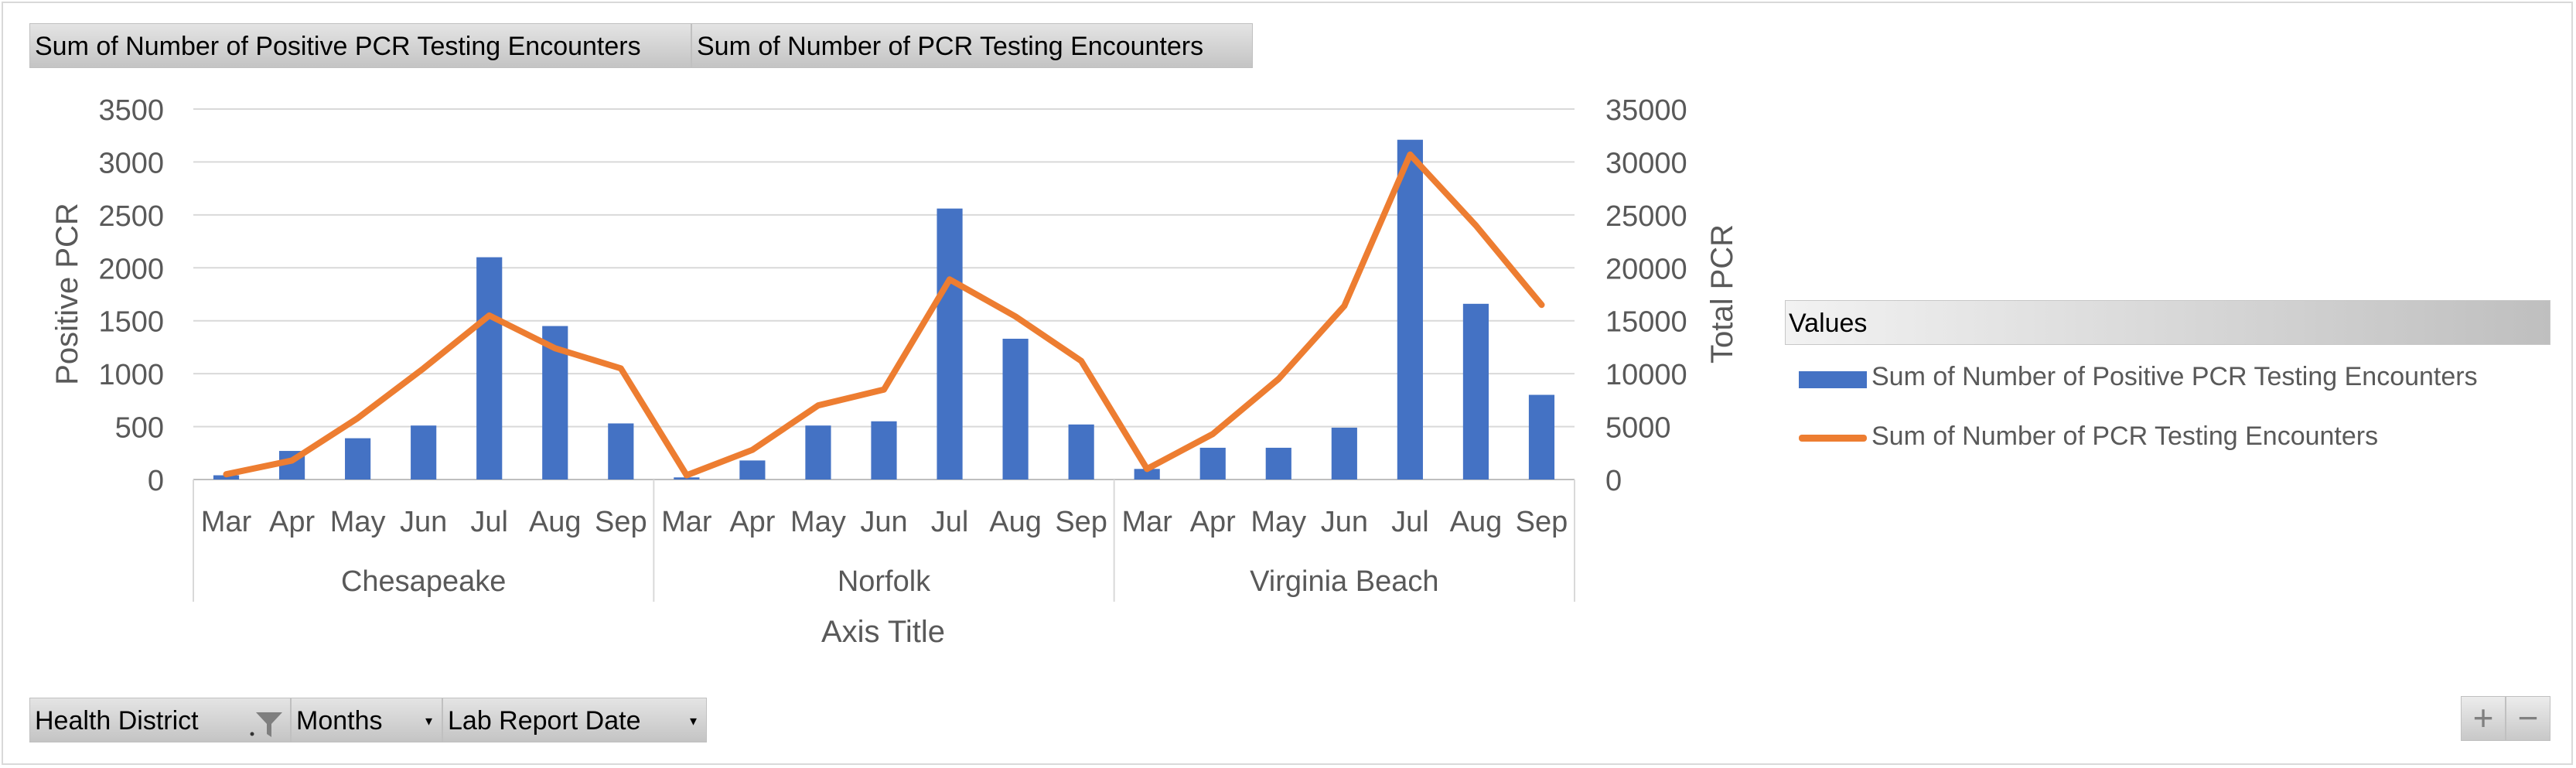 This screenshot has height=768, width=2576. What do you see at coordinates (2125, 436) in the screenshot?
I see `legend-item-total: Sum of Number of PCR Testing Encounters` at bounding box center [2125, 436].